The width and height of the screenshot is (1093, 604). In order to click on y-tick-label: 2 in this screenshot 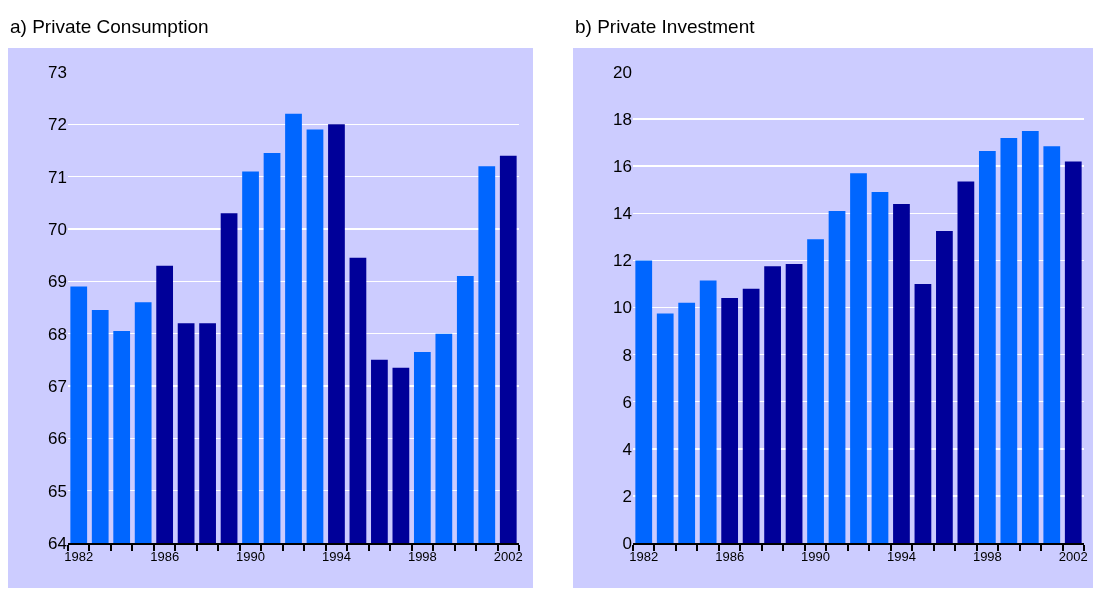, I will do `click(627, 496)`.